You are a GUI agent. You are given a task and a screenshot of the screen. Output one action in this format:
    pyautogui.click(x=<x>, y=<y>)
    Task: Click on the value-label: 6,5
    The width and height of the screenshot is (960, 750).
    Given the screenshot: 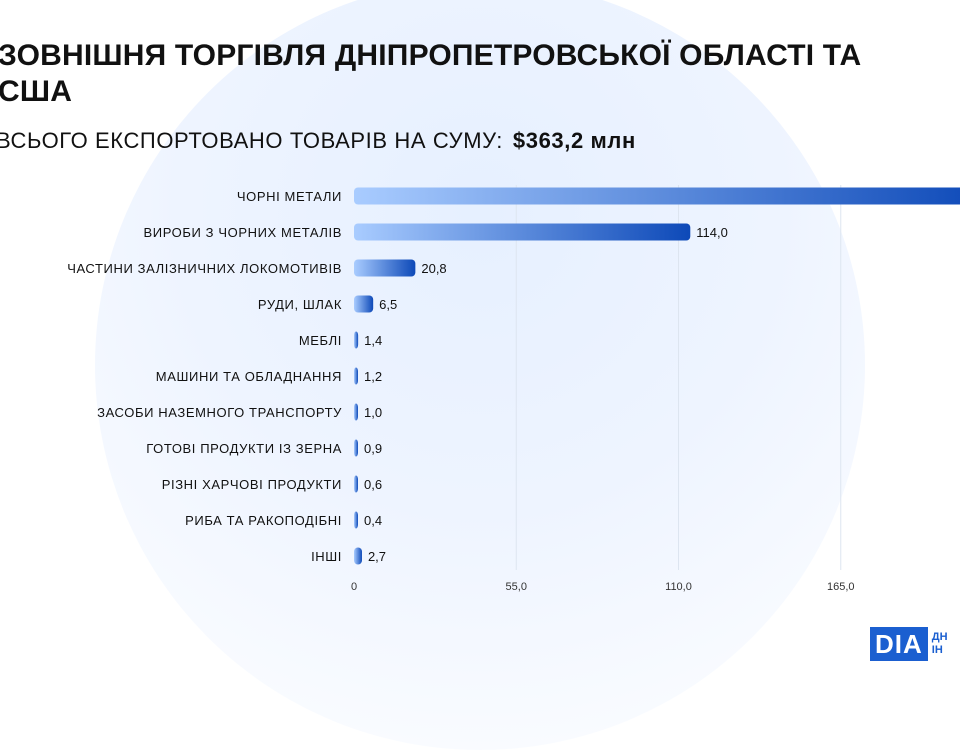 What is the action you would take?
    pyautogui.click(x=388, y=304)
    